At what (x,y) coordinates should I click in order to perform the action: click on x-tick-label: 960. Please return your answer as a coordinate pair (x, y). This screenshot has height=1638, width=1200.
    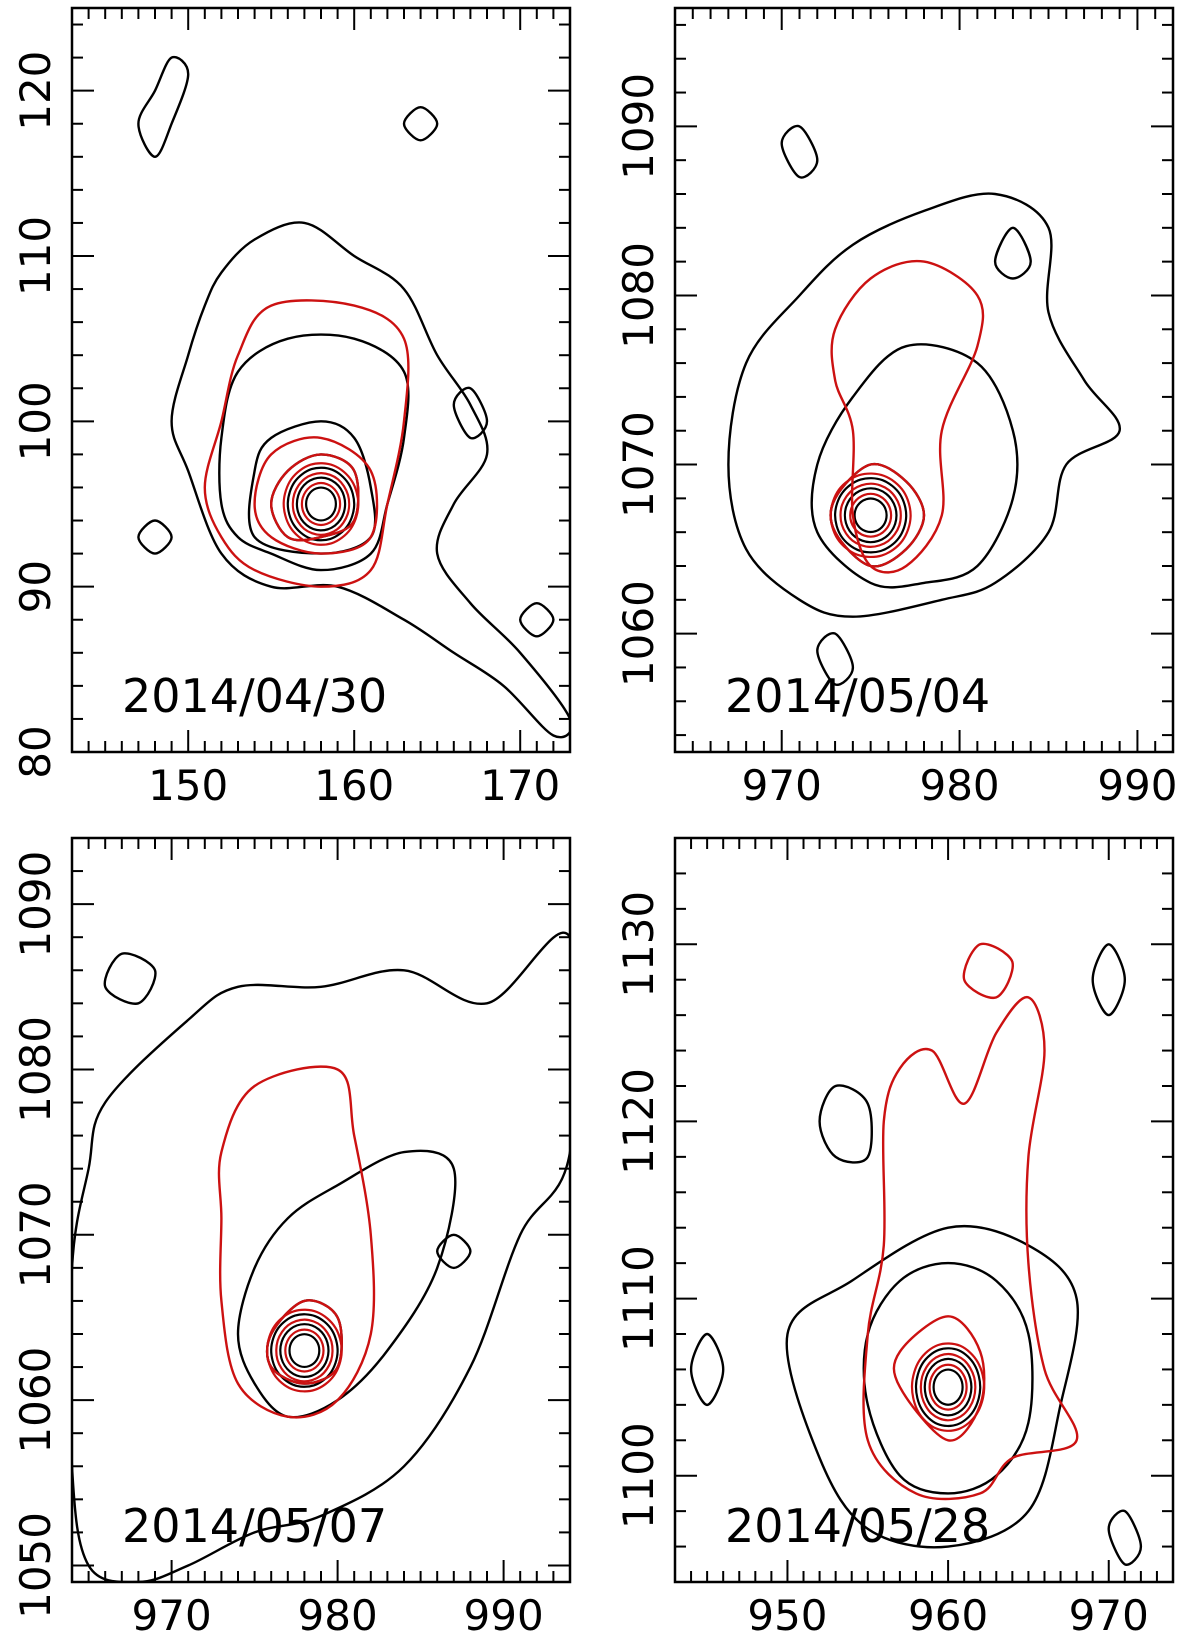
    Looking at the image, I should click on (948, 1614).